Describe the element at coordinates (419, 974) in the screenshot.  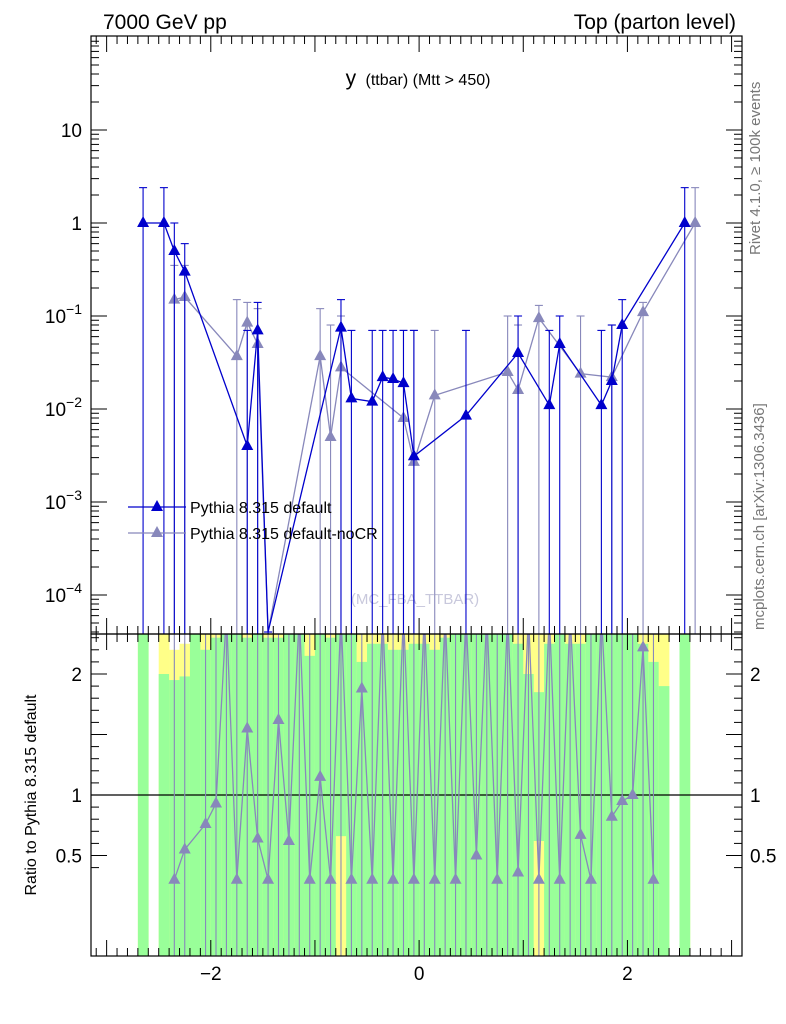
I see `ratio-xtick-label: 0` at that location.